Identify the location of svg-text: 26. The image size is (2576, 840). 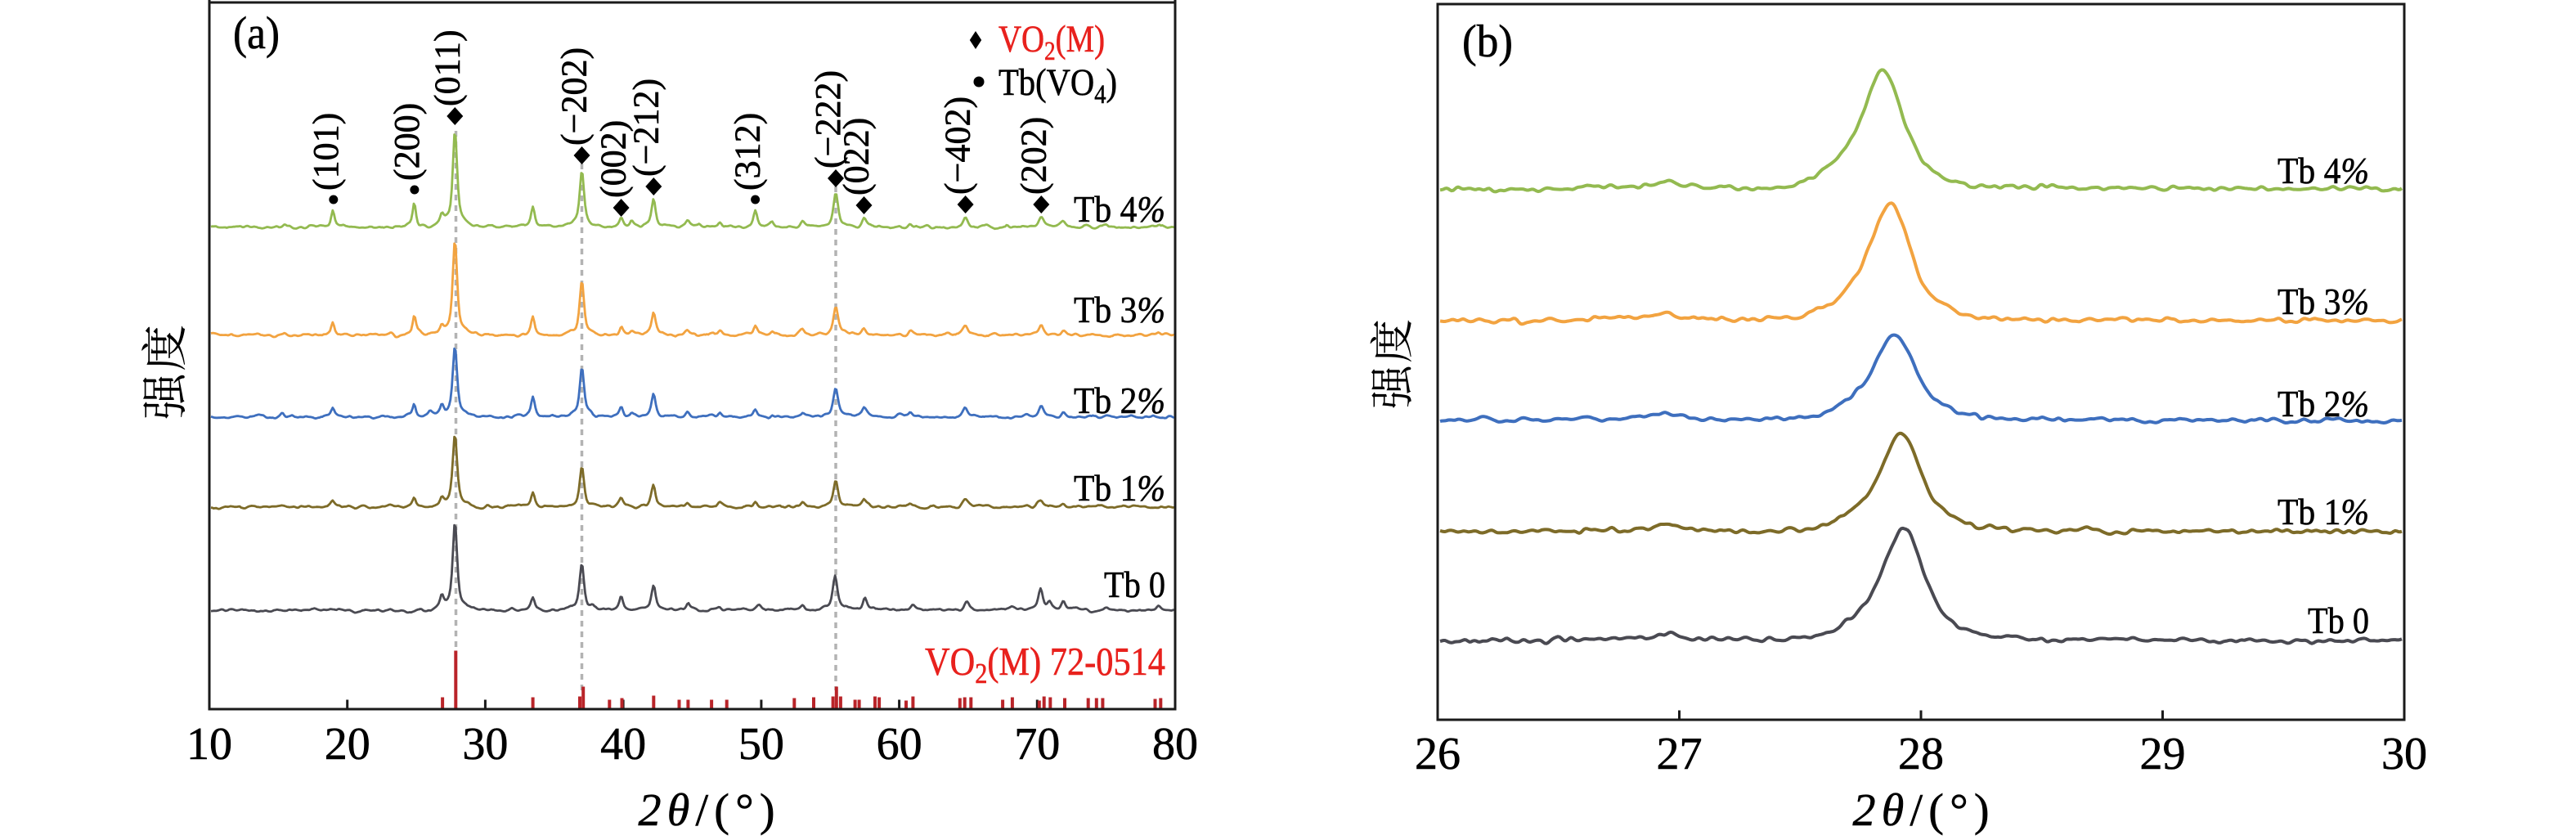
(1438, 754).